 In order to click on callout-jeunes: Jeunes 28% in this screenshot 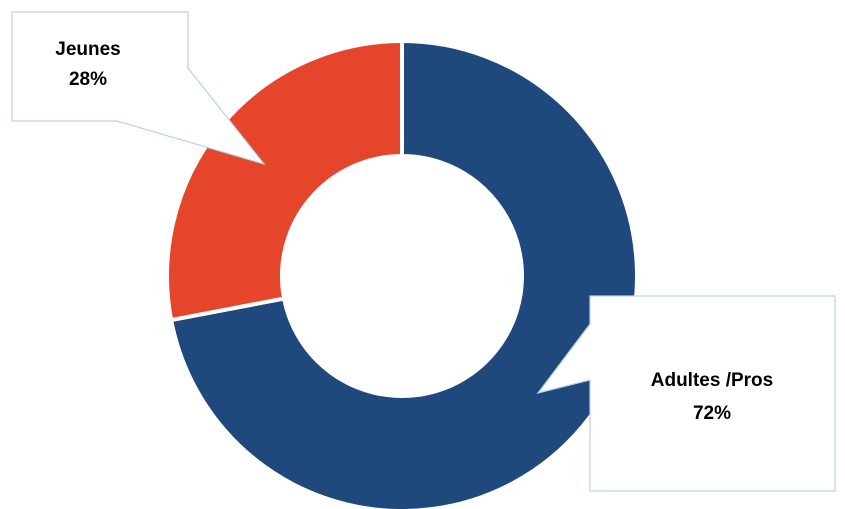, I will do `click(138, 88)`.